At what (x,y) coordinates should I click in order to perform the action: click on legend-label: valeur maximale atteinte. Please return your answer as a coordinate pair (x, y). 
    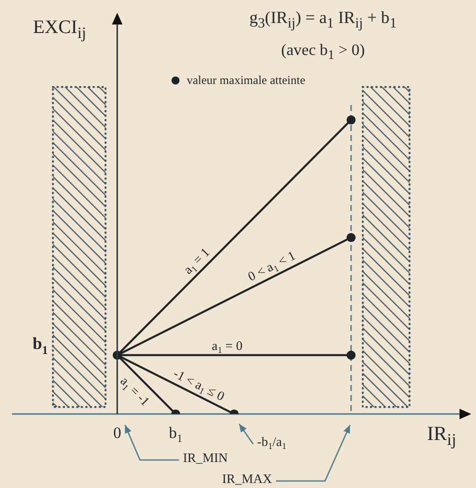
    Looking at the image, I should click on (246, 80).